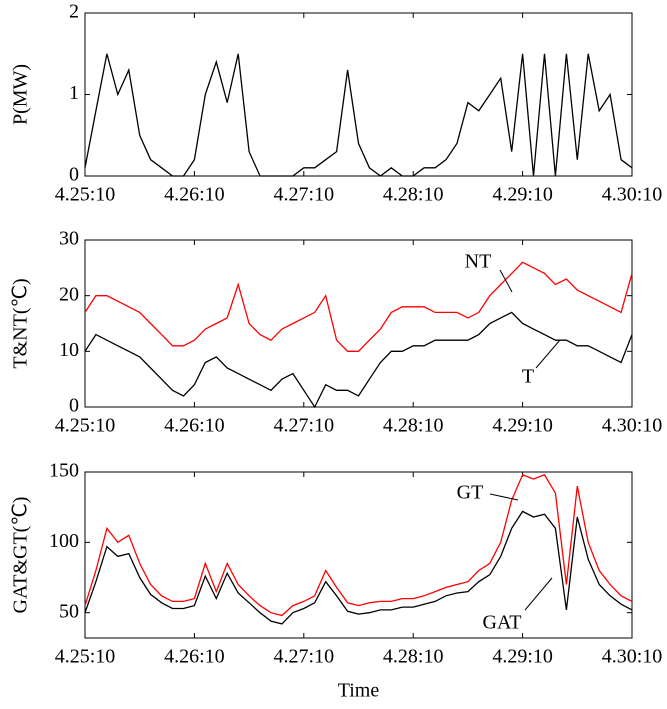 The width and height of the screenshot is (667, 709). Describe the element at coordinates (74, 93) in the screenshot. I see `y-tick-label: 1` at that location.